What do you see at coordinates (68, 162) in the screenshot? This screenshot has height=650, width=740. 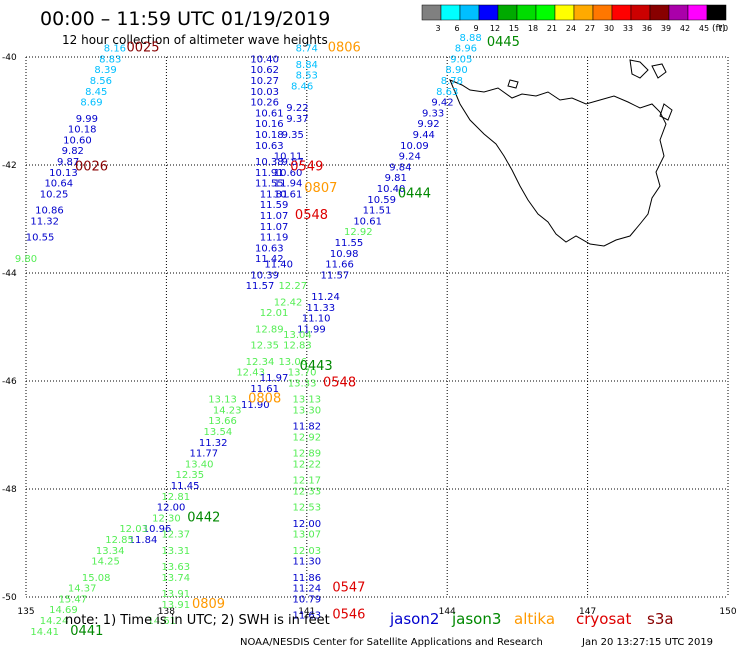 I see `swh-value: 9.87` at bounding box center [68, 162].